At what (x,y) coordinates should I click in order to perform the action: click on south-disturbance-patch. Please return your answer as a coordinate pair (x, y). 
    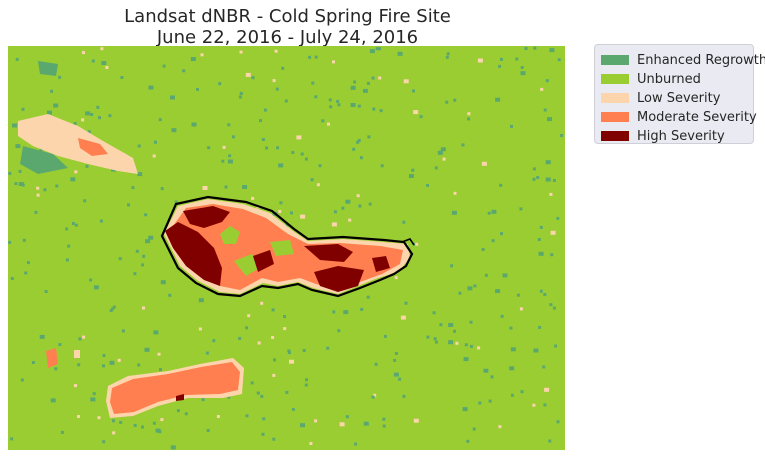
    Looking at the image, I should click on (145, 383).